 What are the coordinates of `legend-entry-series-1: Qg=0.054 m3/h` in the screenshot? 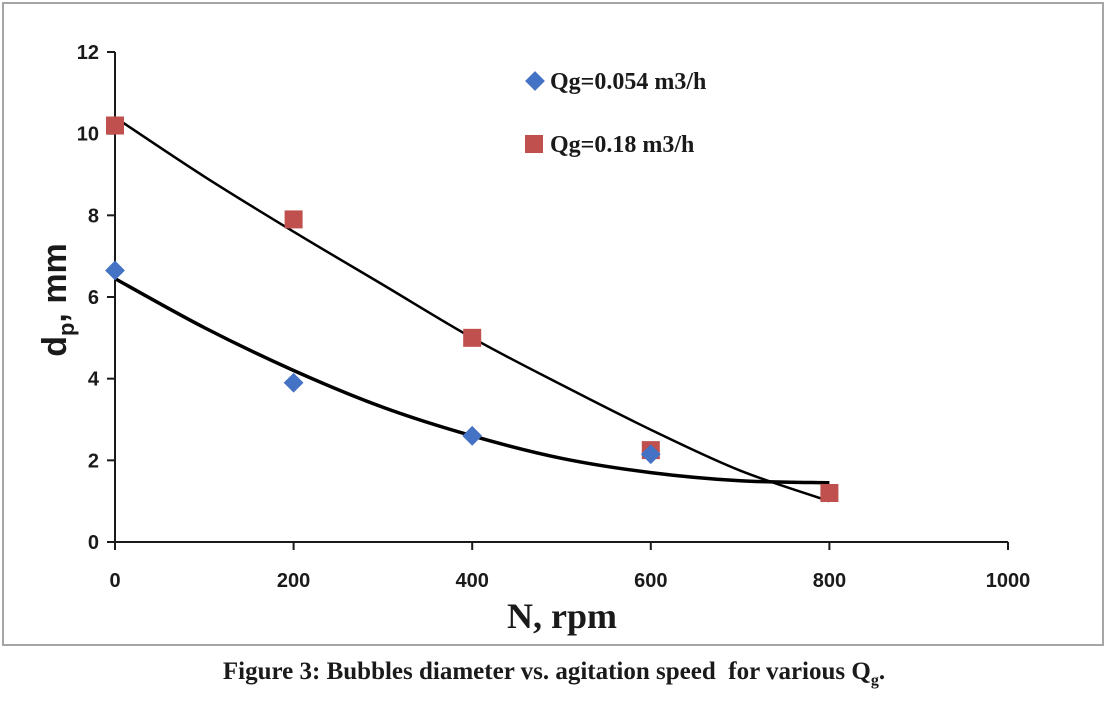 It's located at (615, 82).